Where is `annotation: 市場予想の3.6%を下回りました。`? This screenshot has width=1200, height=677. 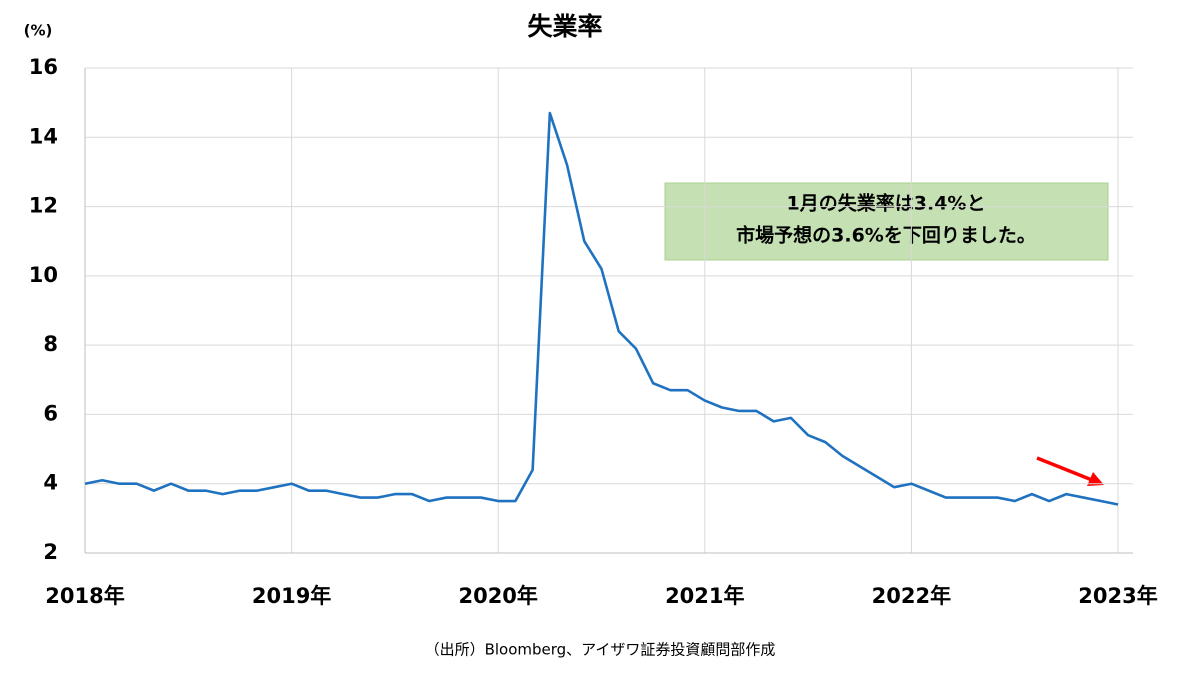
annotation: 市場予想の3.6%を下回りました。 is located at coordinates (886, 235).